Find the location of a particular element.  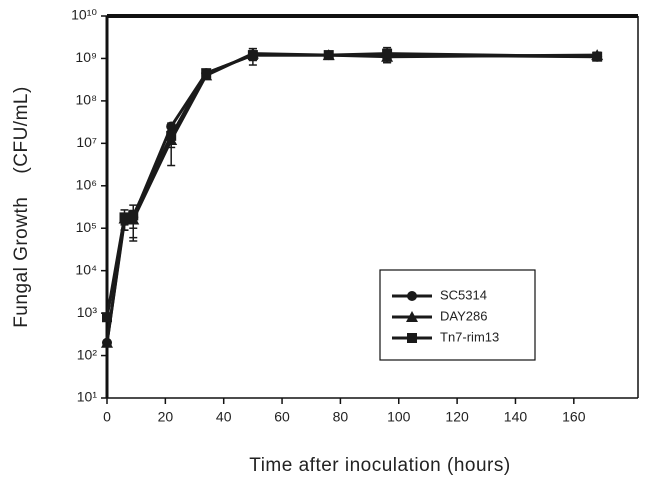

x-tick-label: 160 is located at coordinates (574, 417).